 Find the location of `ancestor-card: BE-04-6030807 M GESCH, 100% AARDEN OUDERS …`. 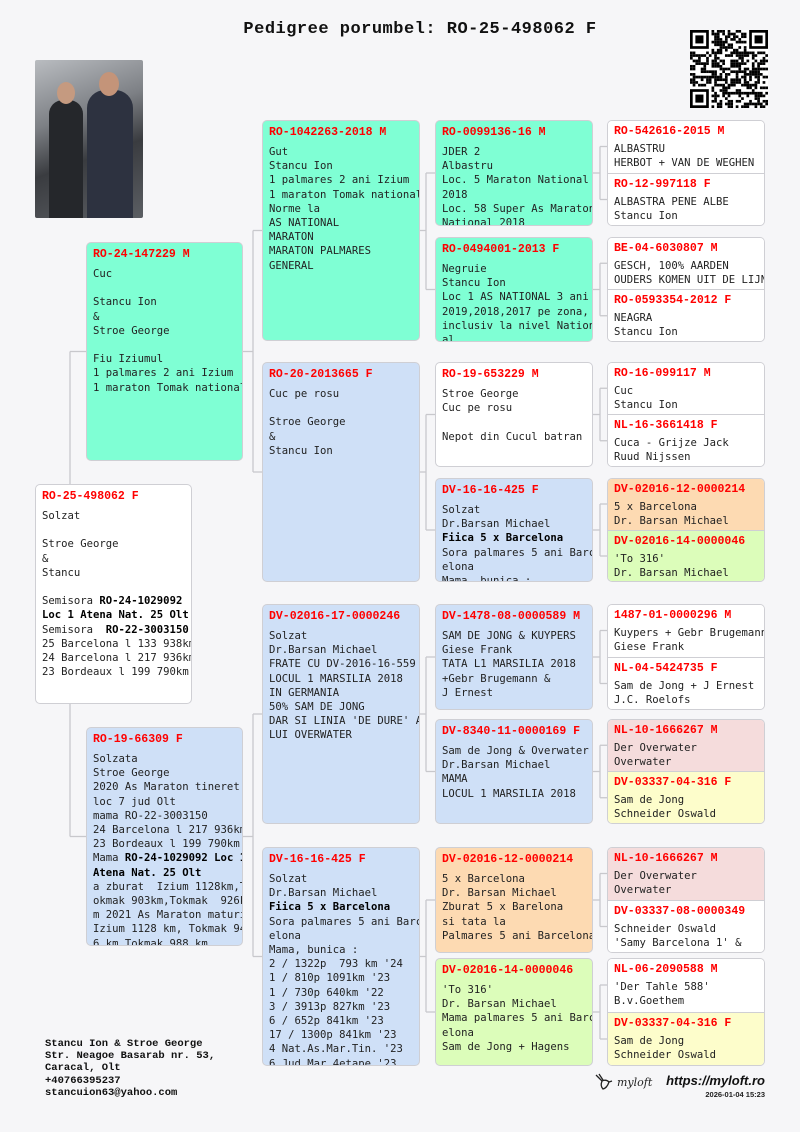

ancestor-card: BE-04-6030807 M GESCH, 100% AARDEN OUDERS … is located at coordinates (686, 264).